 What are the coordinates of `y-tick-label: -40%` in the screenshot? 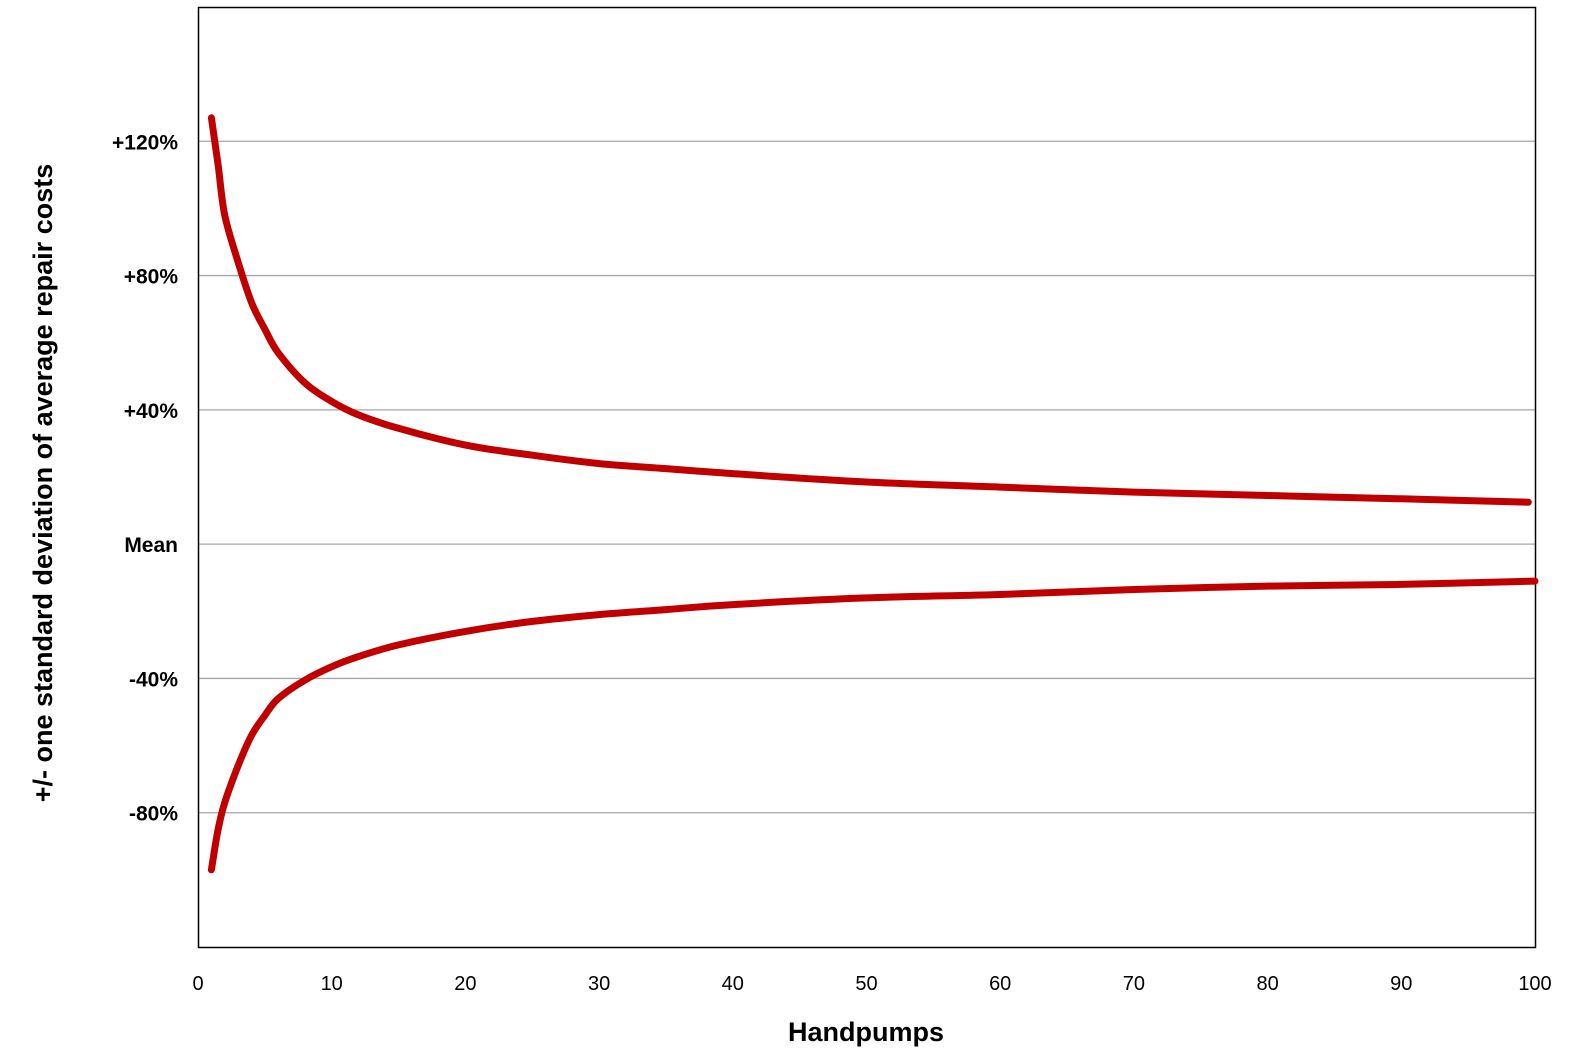 It's located at (153, 679).